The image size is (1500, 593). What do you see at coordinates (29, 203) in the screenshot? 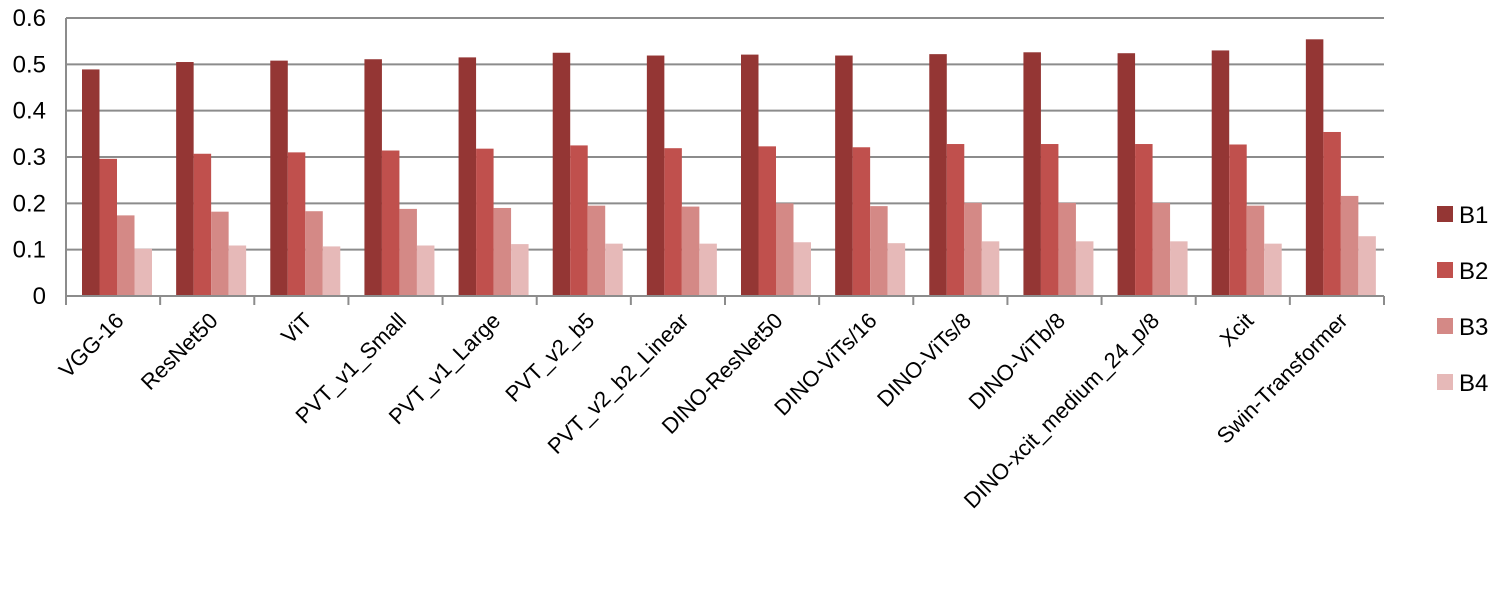
I see `y-tick-label: 0.2` at bounding box center [29, 203].